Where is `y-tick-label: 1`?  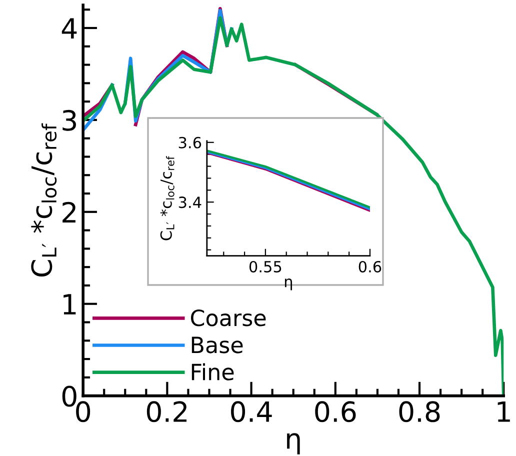 y-tick-label: 1 is located at coordinates (70, 304).